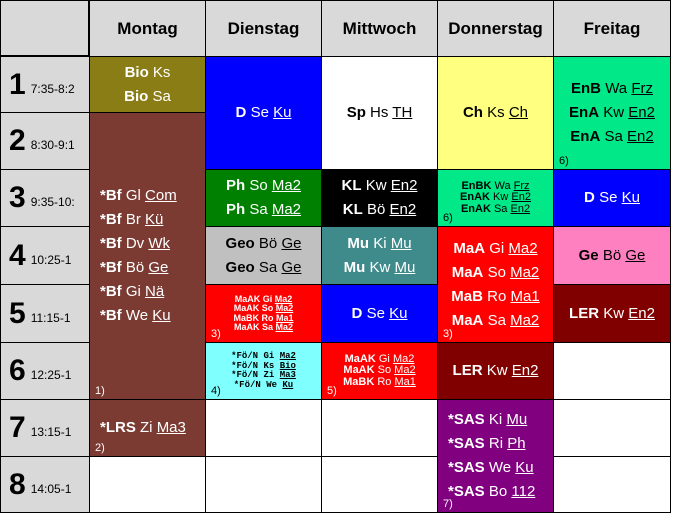 This screenshot has height=513, width=673. Describe the element at coordinates (263, 28) in the screenshot. I see `day-header-dienstag: Dienstag` at that location.